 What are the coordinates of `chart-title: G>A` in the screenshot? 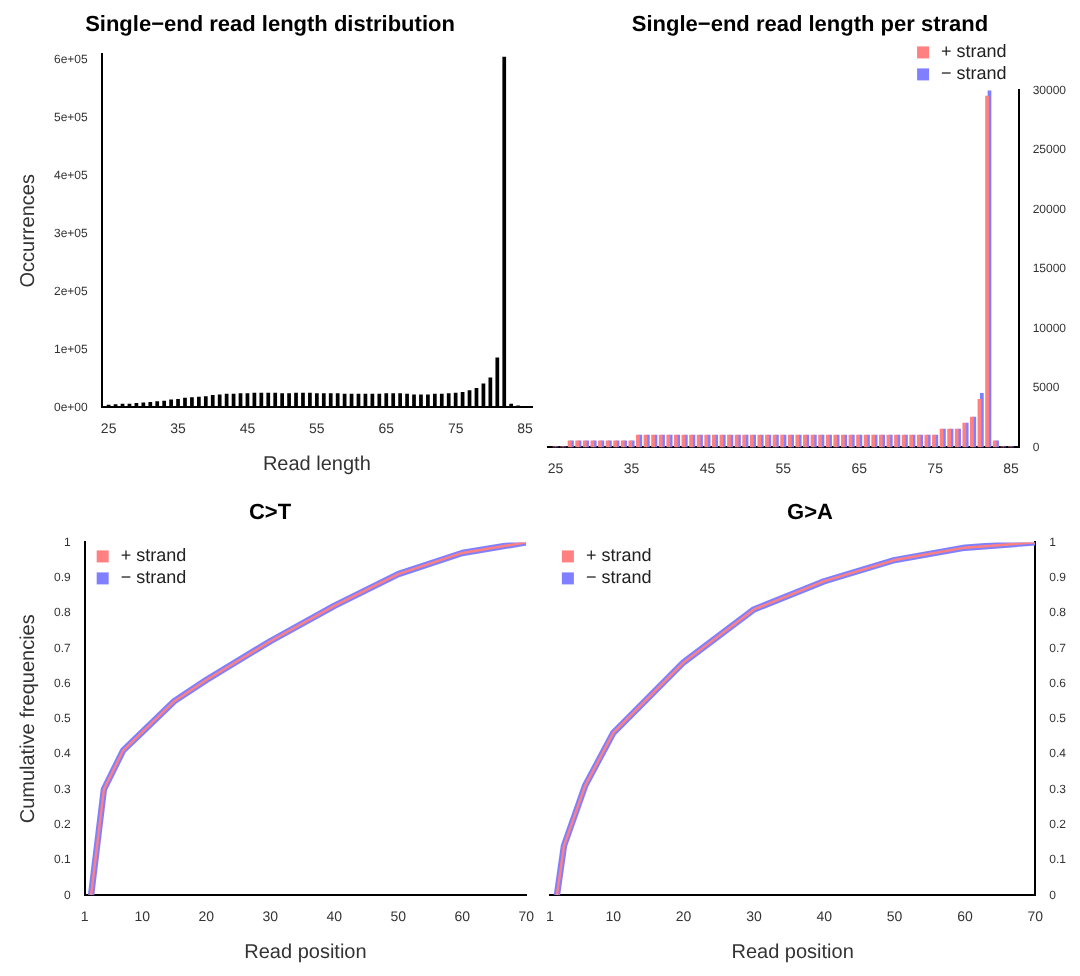 It's located at (810, 513).